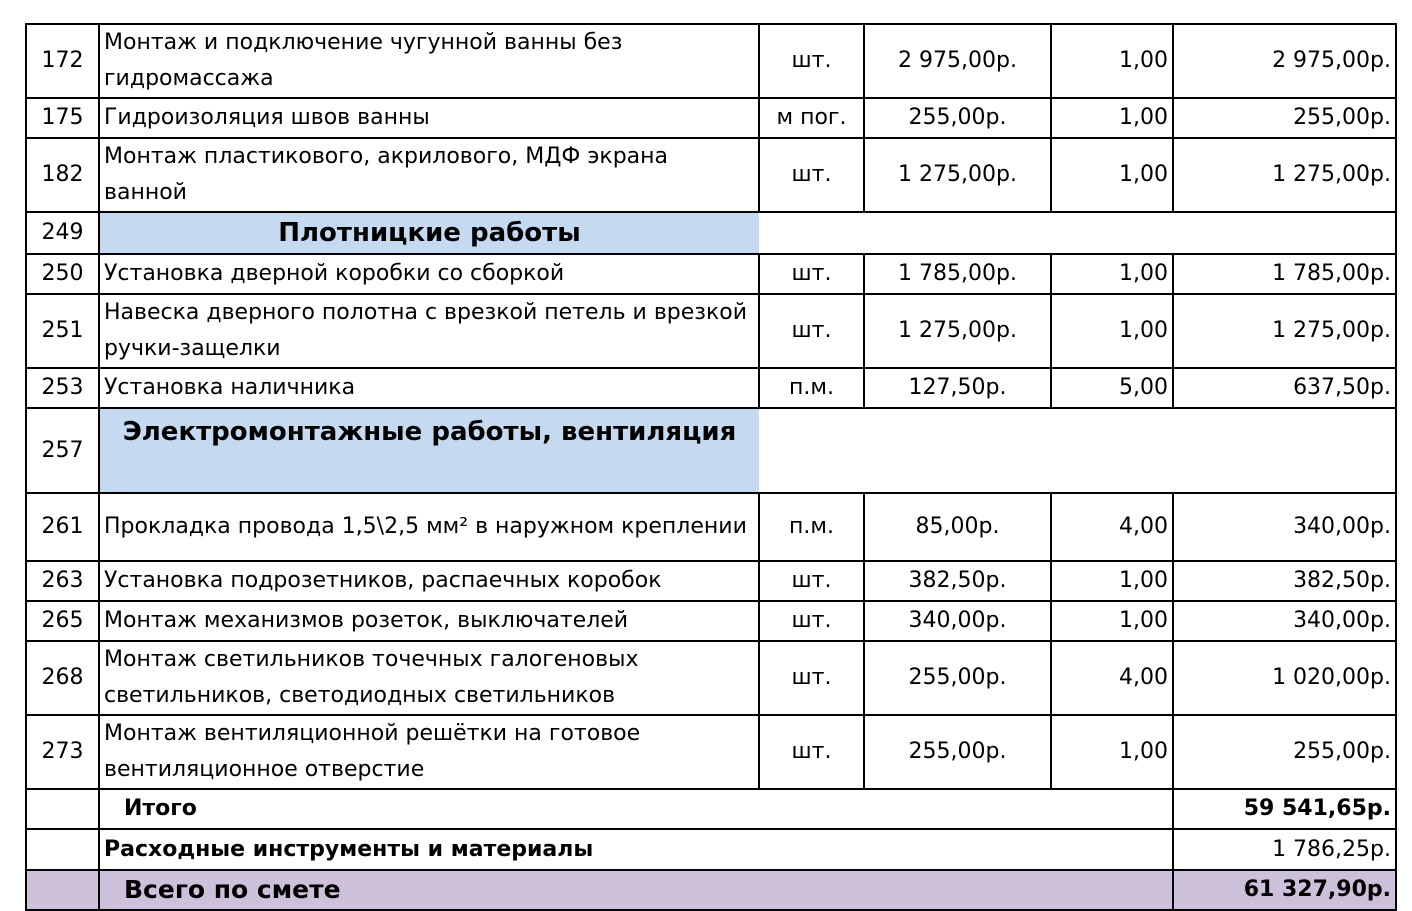  I want to click on grand-total-row: Всего по смете 61 327,90р., so click(711, 890).